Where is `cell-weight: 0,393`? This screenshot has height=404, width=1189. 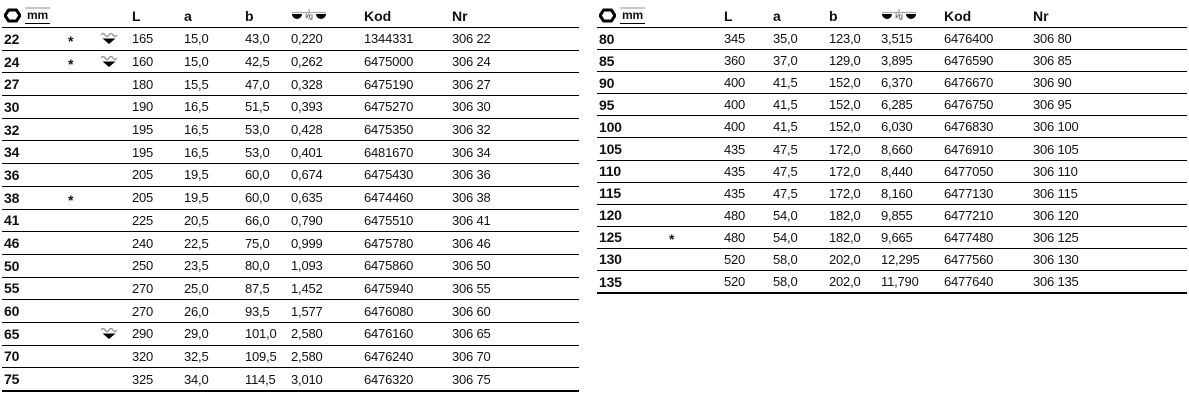 cell-weight: 0,393 is located at coordinates (307, 107).